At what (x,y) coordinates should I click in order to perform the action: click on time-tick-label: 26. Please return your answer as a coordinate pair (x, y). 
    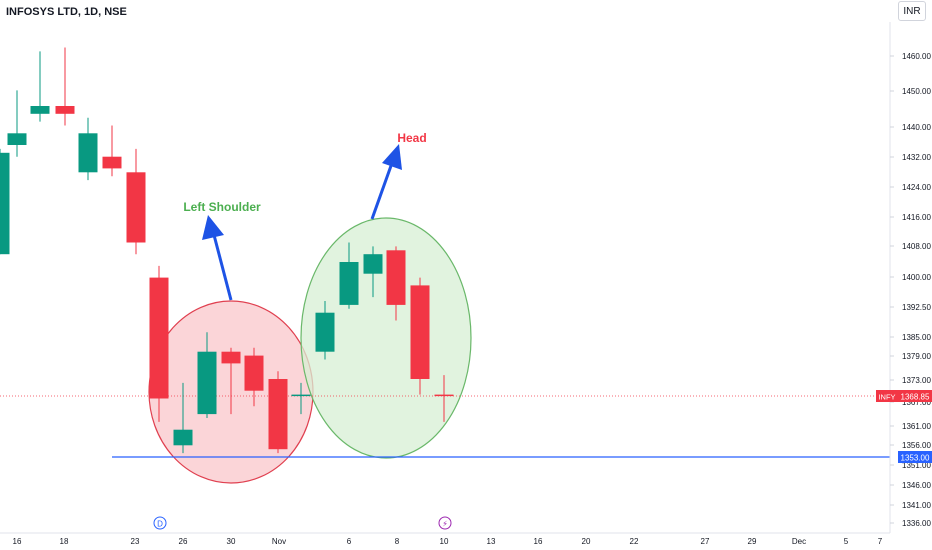
    Looking at the image, I should click on (183, 541).